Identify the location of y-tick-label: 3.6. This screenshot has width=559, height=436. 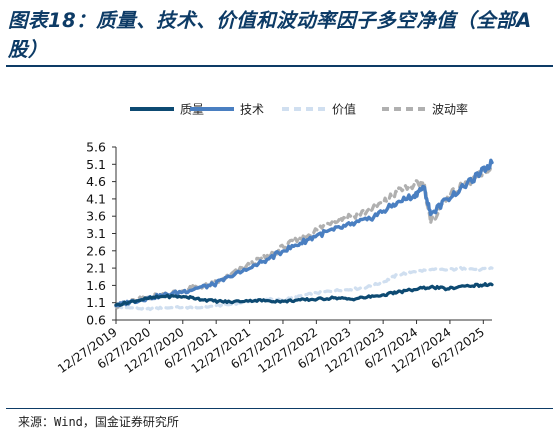
(96, 216).